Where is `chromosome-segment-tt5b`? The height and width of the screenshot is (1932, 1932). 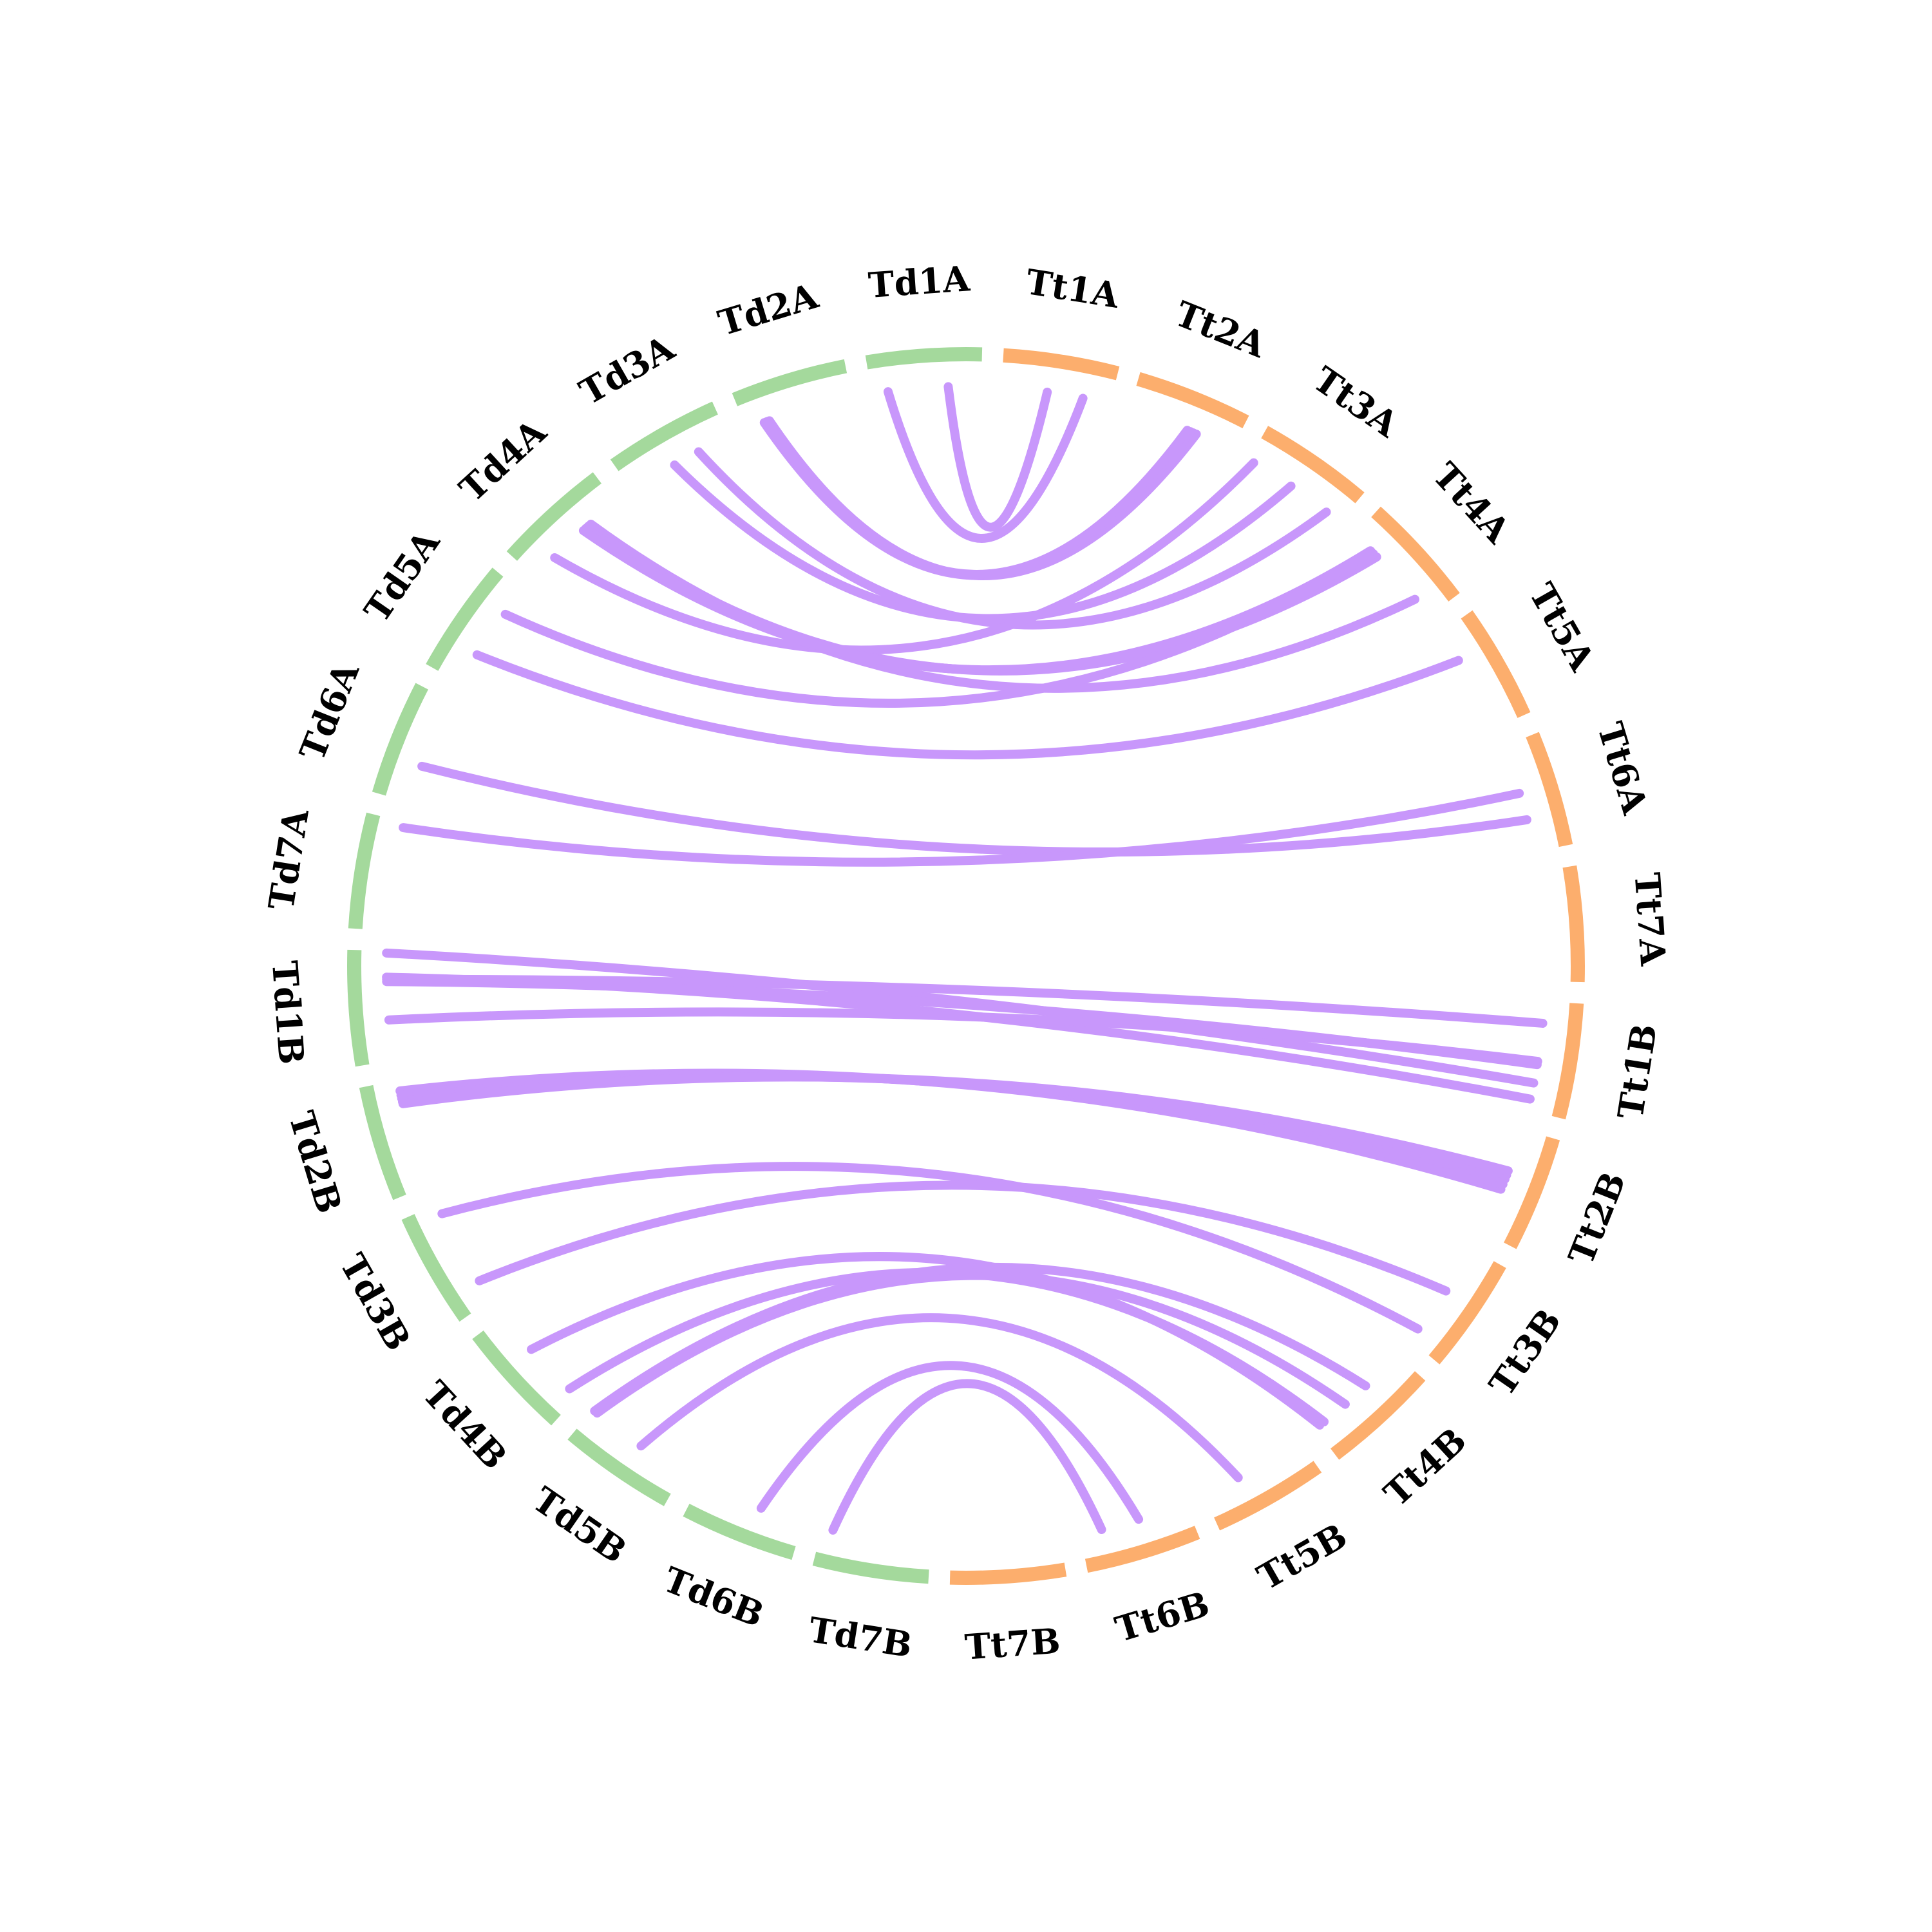
chromosome-segment-tt5b is located at coordinates (1268, 1496).